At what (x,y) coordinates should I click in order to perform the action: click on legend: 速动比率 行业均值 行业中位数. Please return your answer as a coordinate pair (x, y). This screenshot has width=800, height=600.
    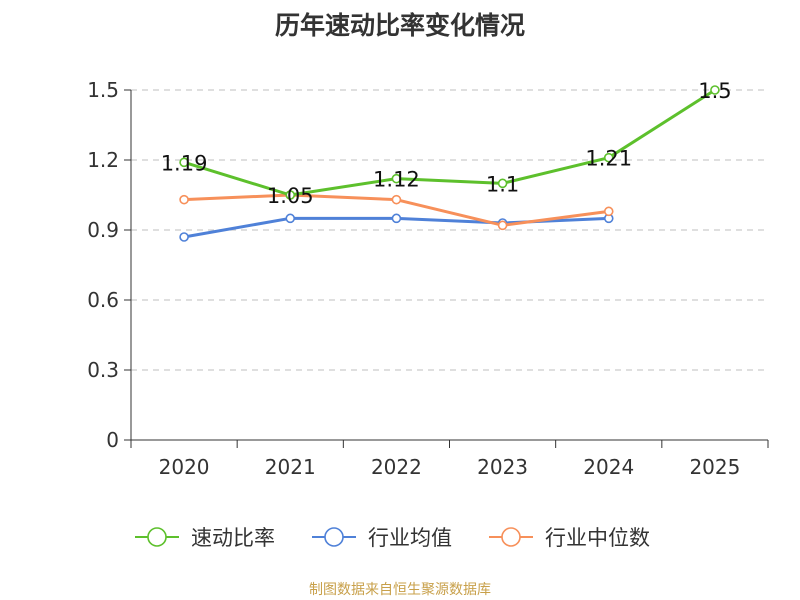
    Looking at the image, I should click on (392, 538).